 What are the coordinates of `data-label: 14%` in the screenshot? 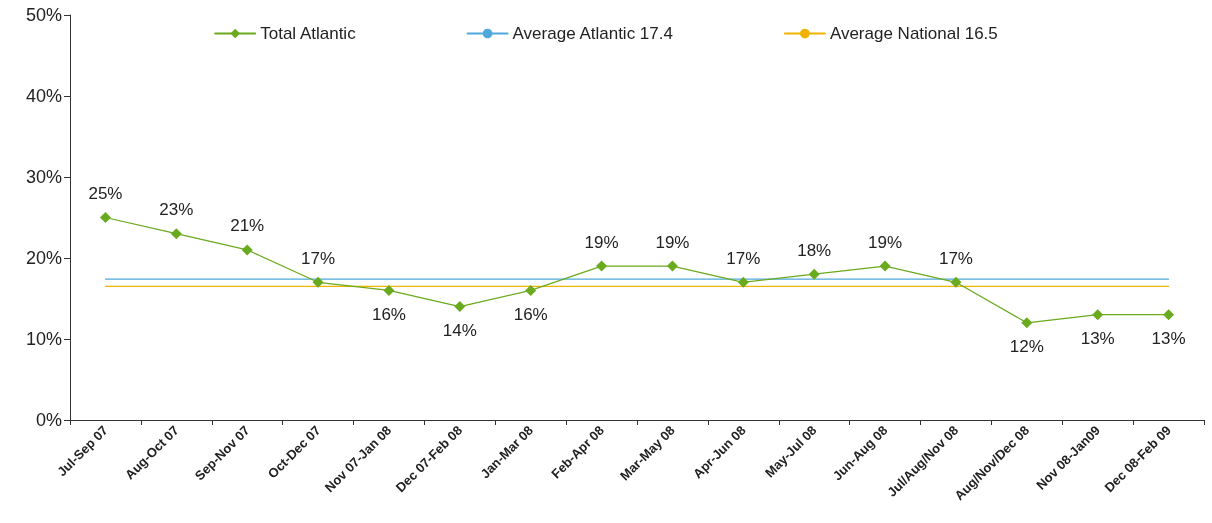 It's located at (459, 331).